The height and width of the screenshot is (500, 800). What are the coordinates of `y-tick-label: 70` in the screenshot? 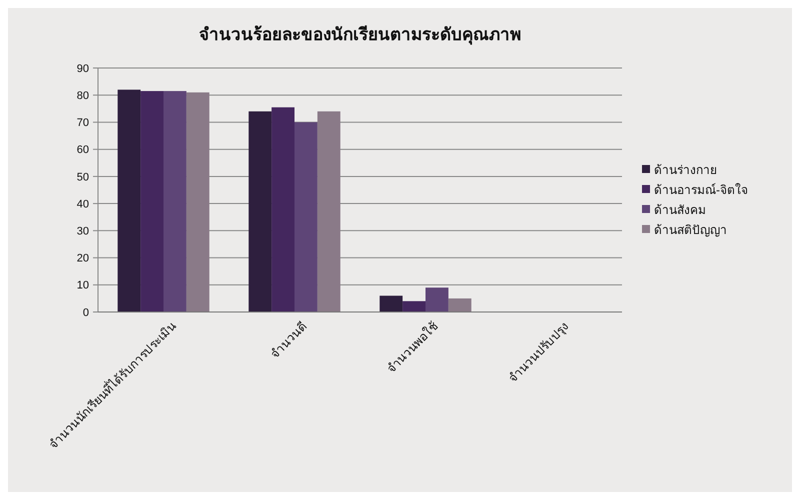 It's located at (82, 123).